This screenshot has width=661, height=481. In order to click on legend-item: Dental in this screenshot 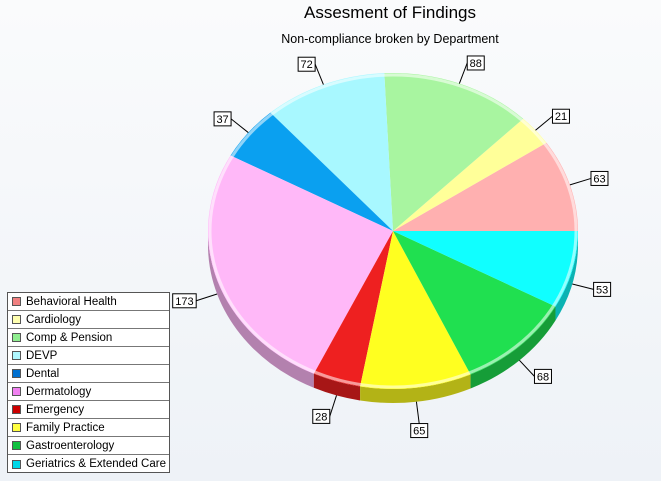, I will do `click(88, 374)`.